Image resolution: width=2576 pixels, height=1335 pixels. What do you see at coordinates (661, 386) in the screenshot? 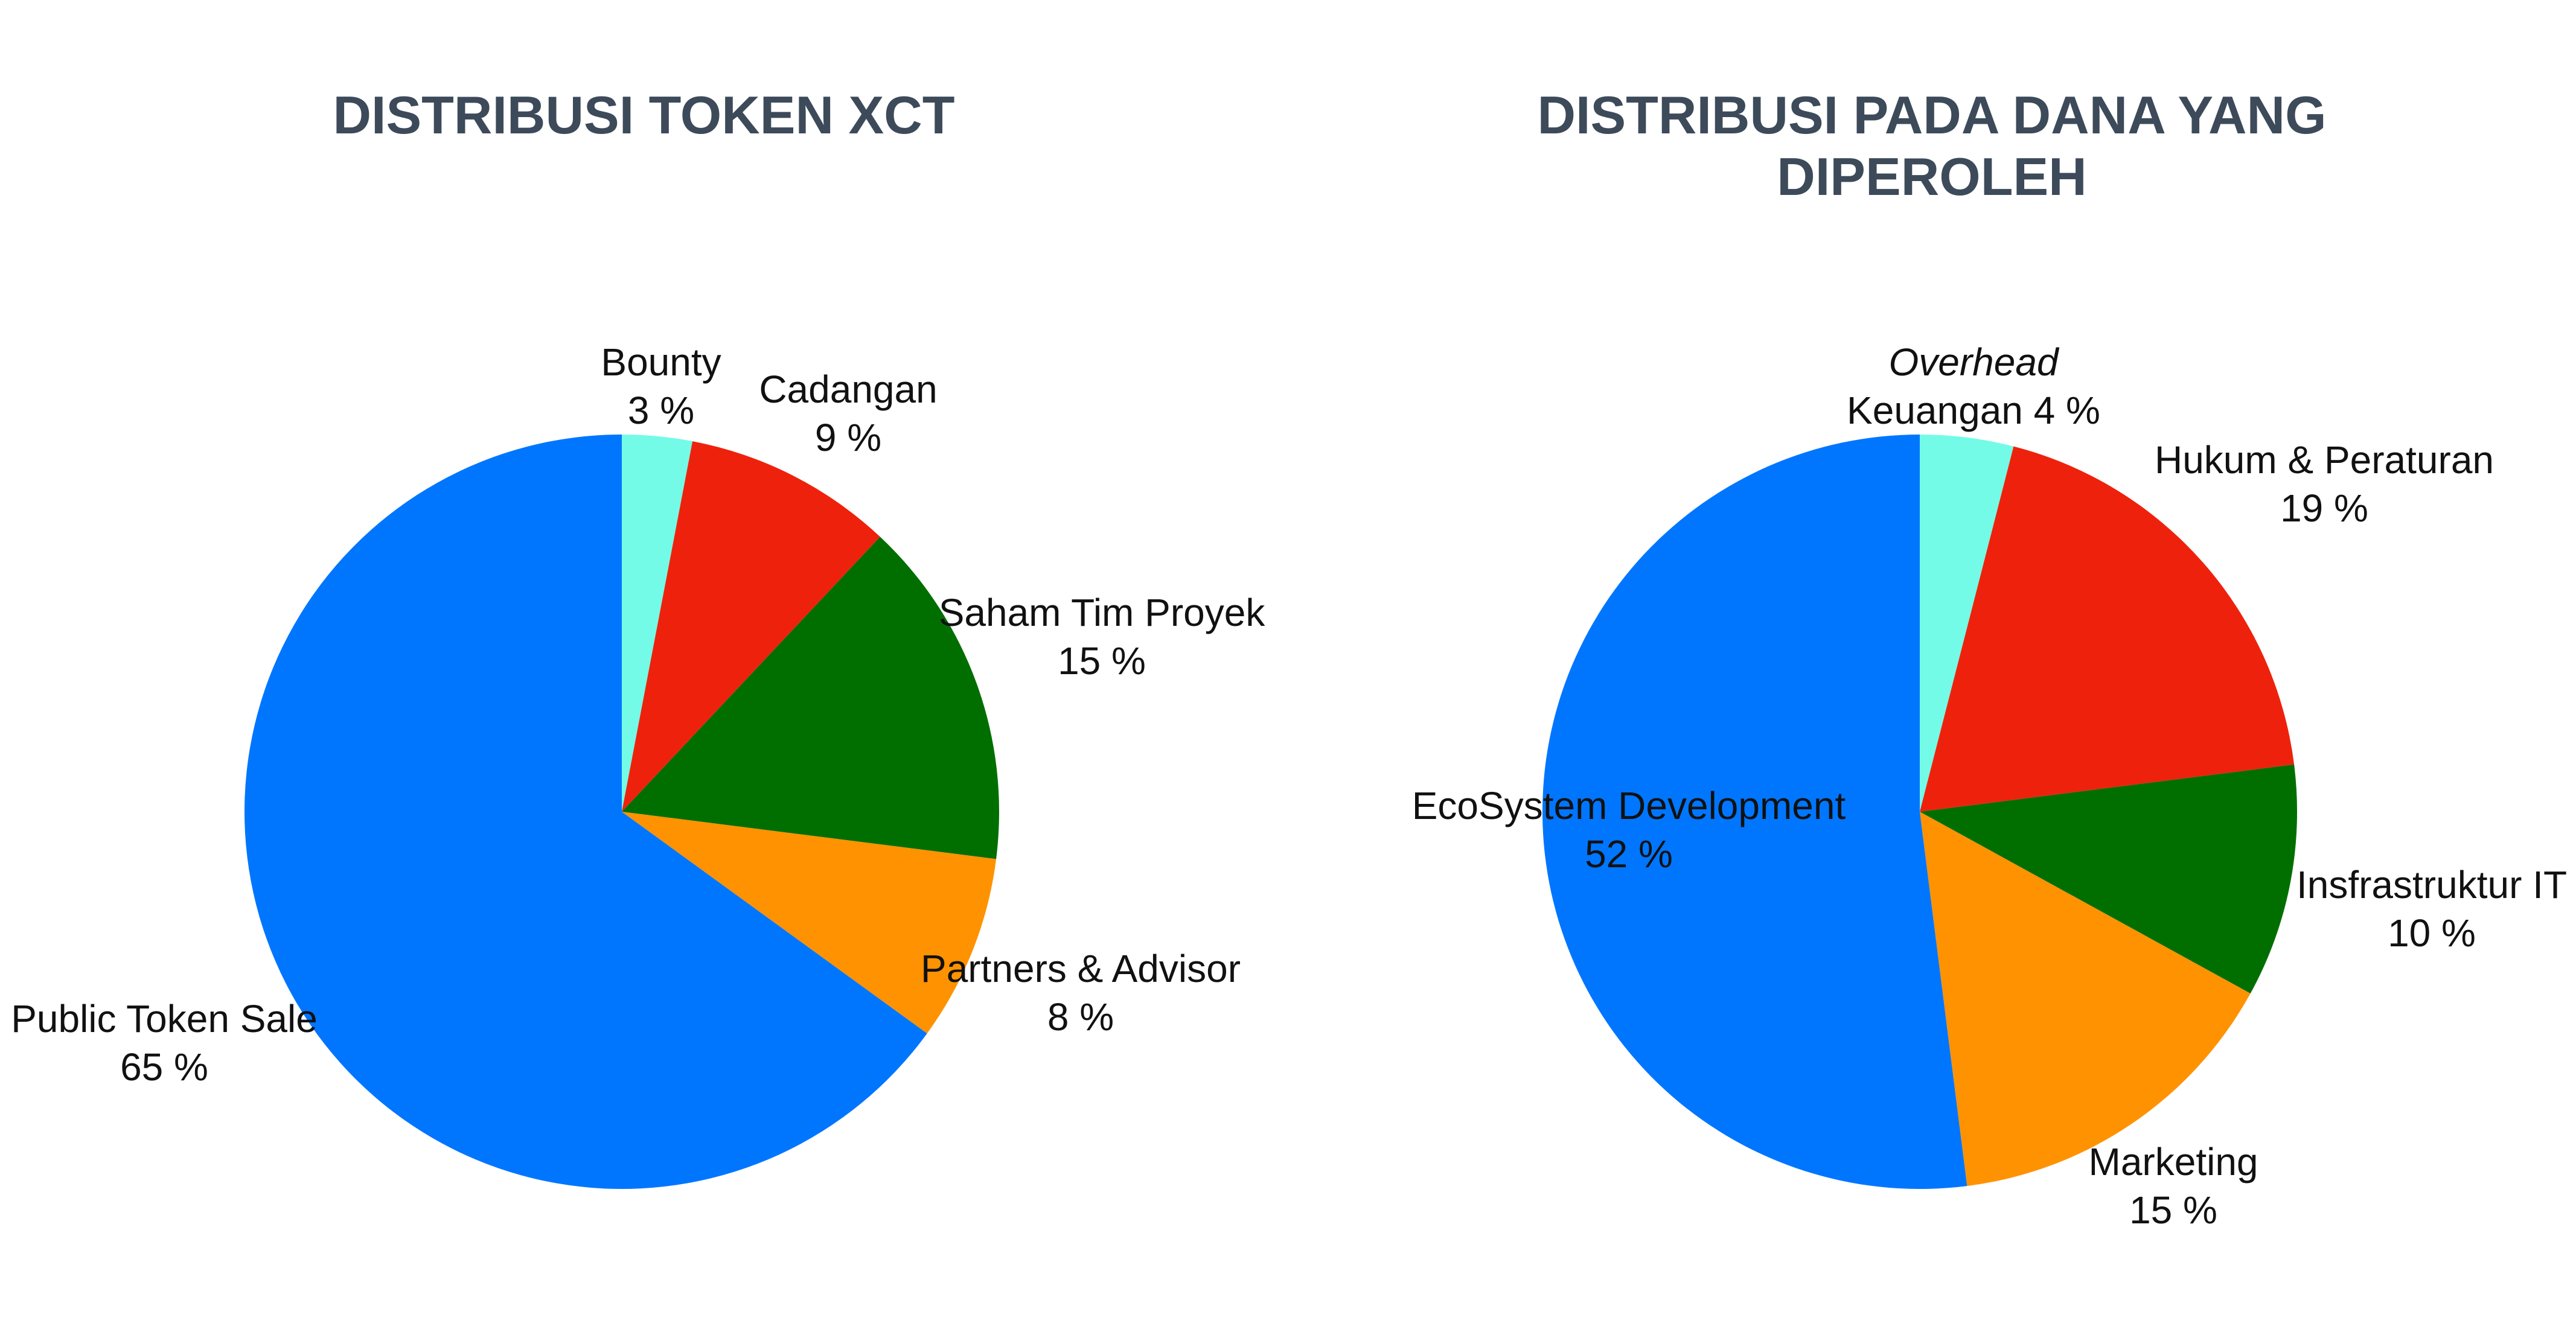
I see `slice-label-bounty: Bounty 3 %` at bounding box center [661, 386].